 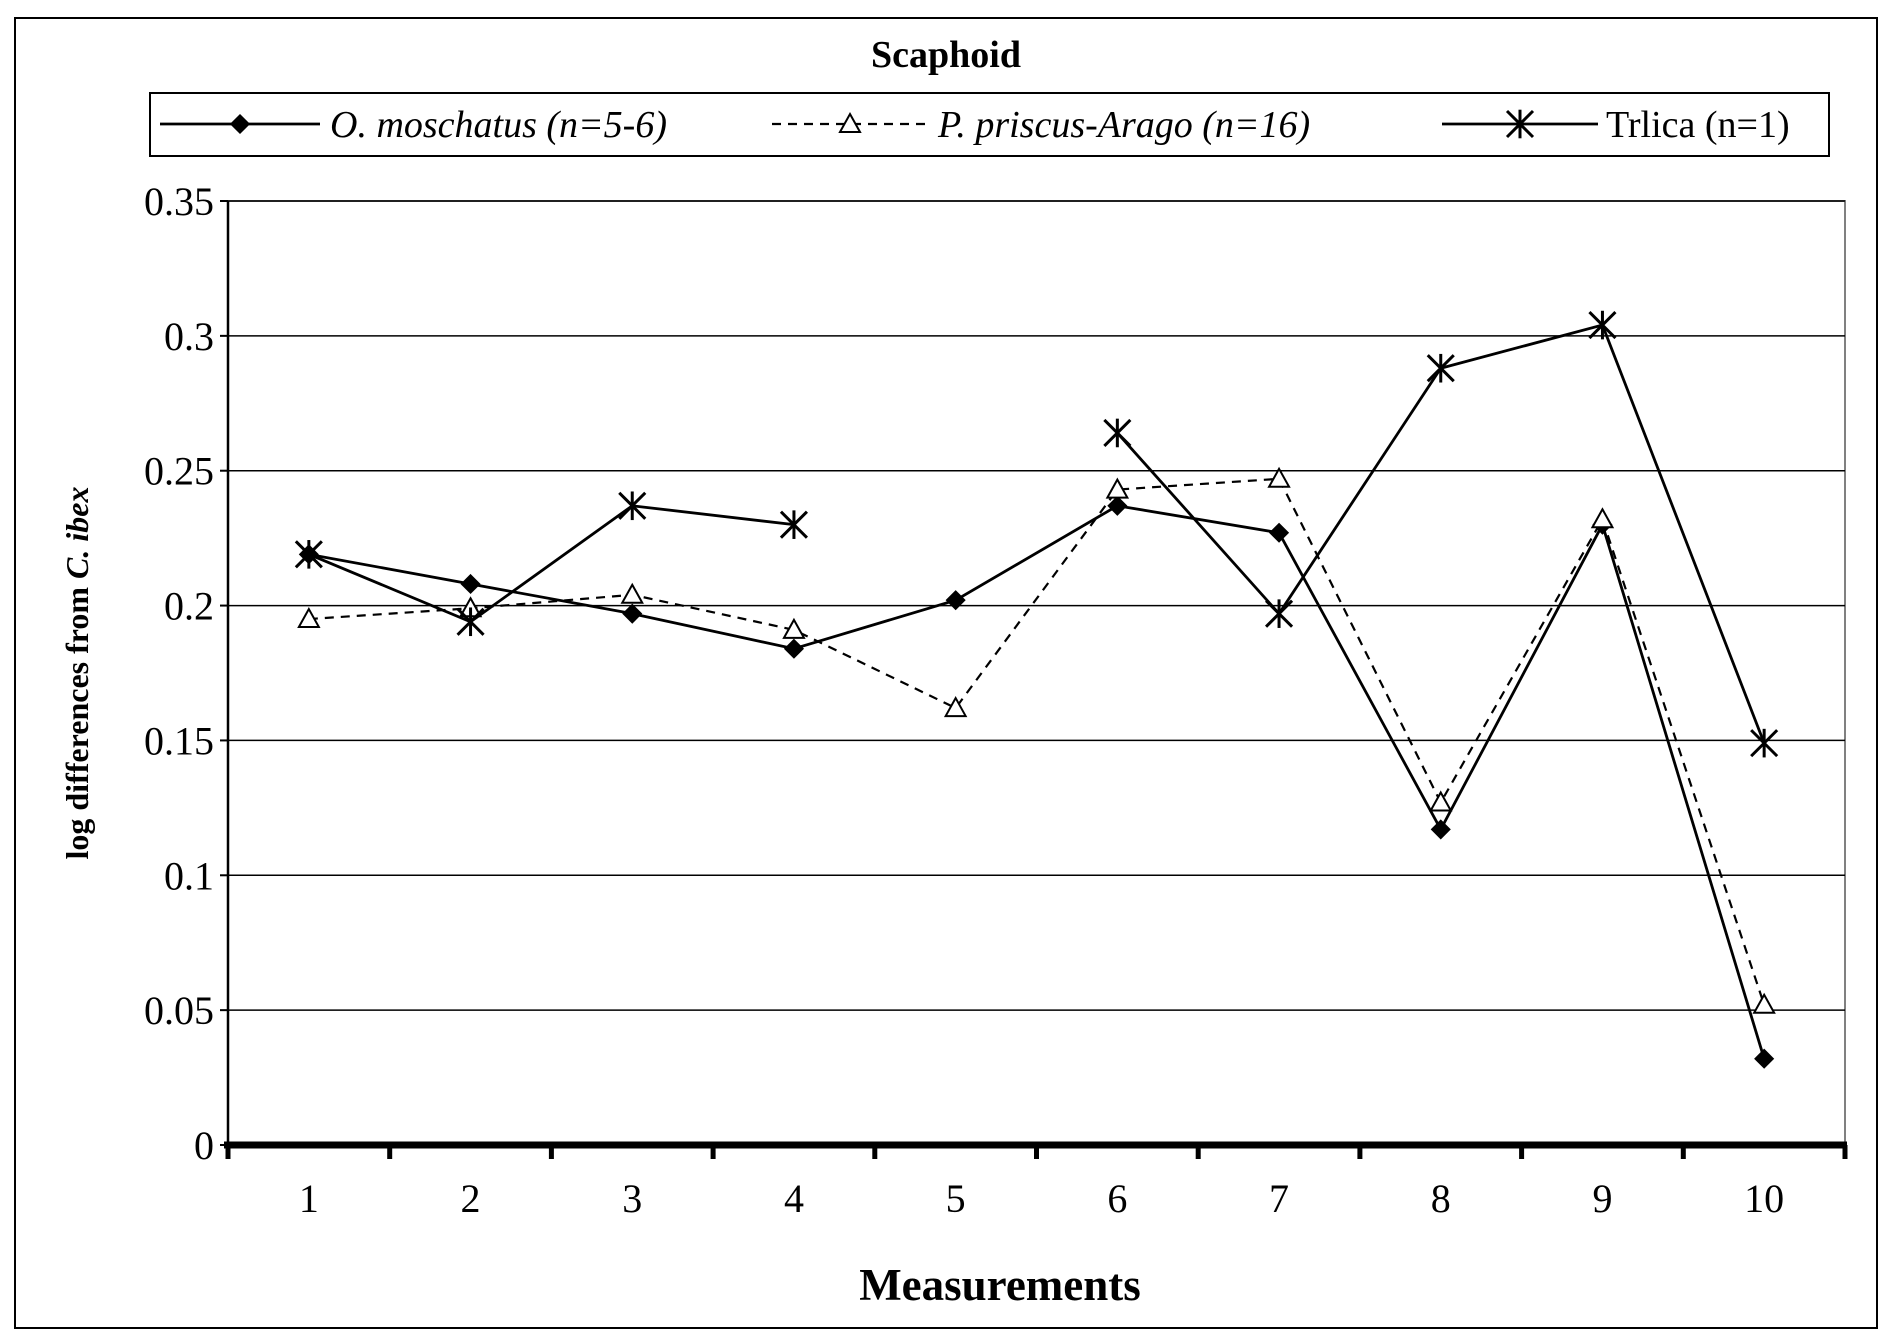 I want to click on legend-label: P. priscus-Arago (n=16), so click(x=1123, y=125).